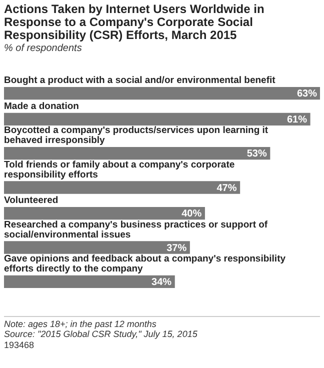  I want to click on y-tick-label: Told friends or family about a company's corporate responsibility efforts, so click(119, 169).